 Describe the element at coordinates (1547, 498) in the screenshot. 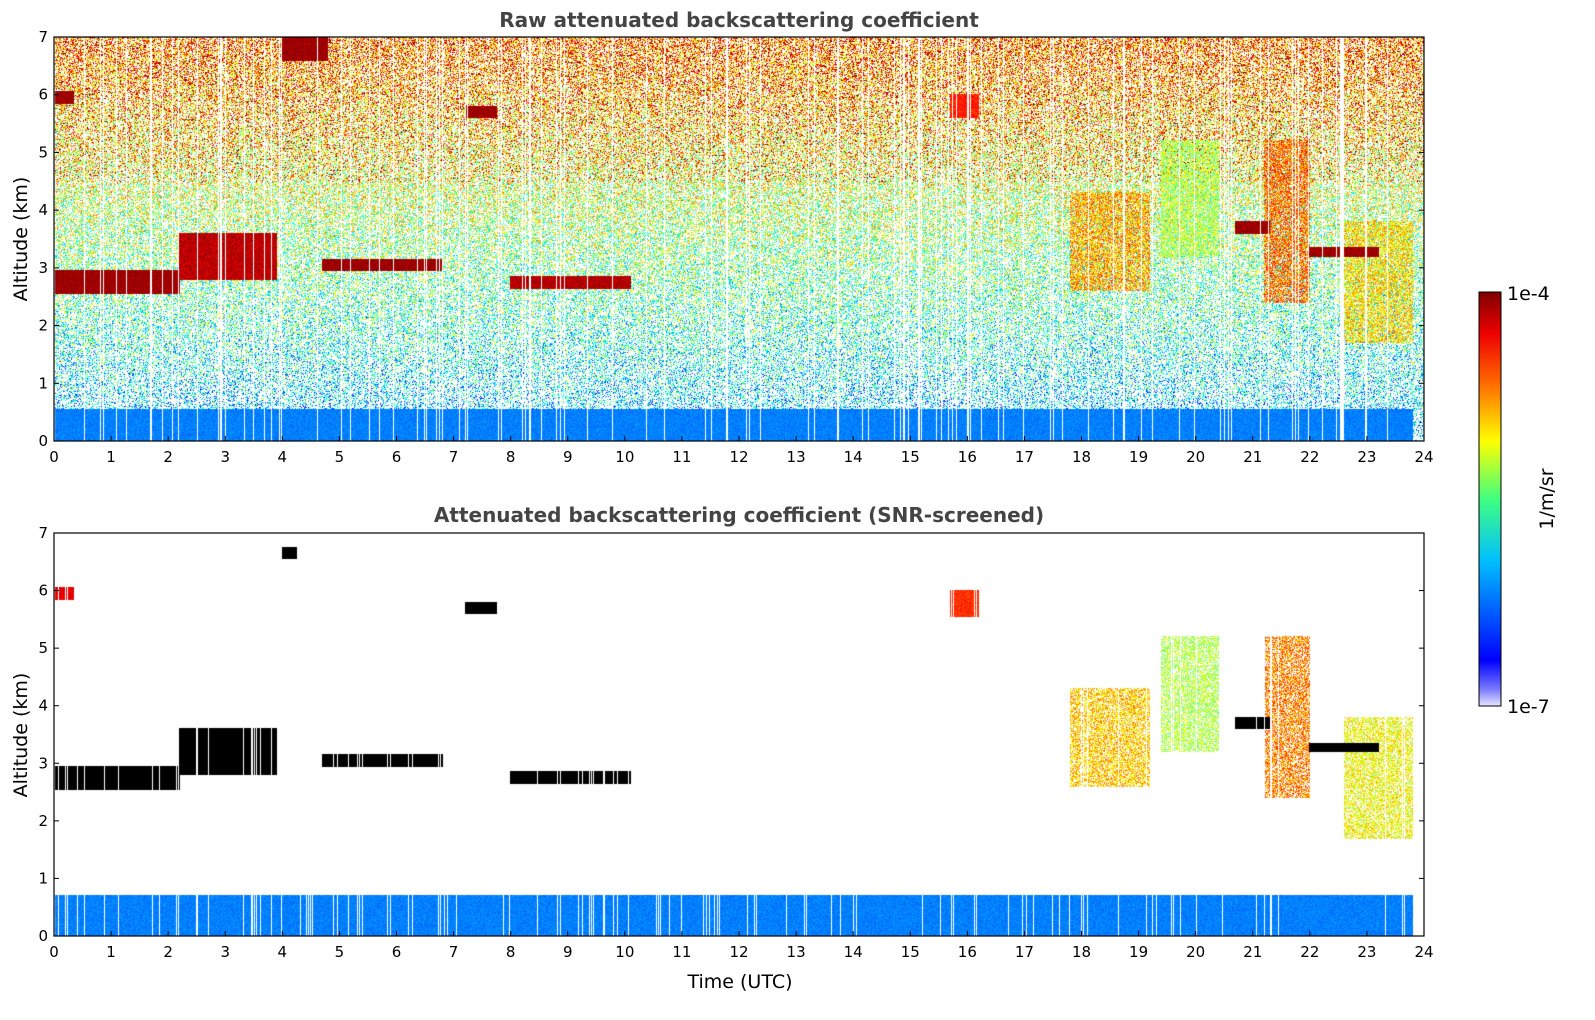

I see `colorbar-unit-label: 1/m/sr` at that location.